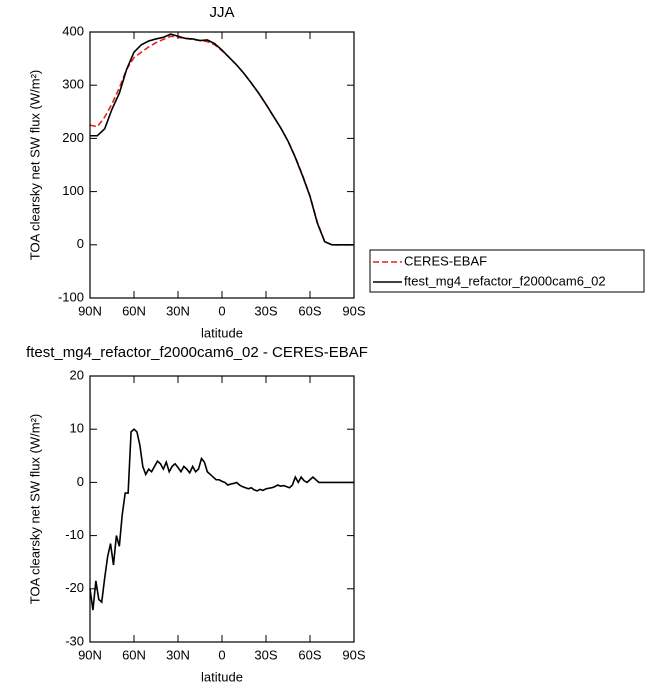  Describe the element at coordinates (74, 587) in the screenshot. I see `y-tick-label: -20` at that location.